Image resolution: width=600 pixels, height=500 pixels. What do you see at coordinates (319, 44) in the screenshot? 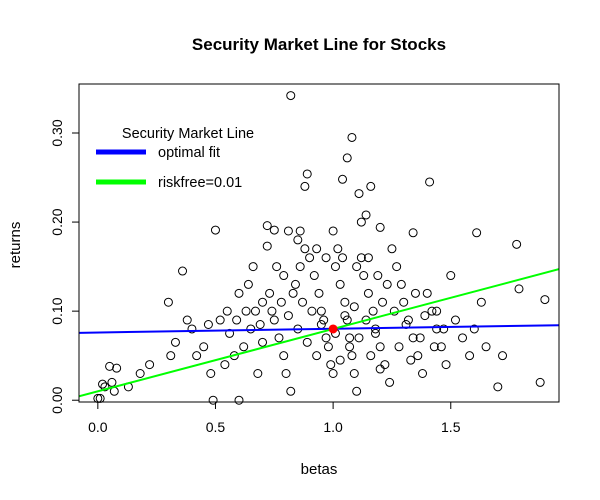
I see `chart-title: Security Market Line for Stocks` at bounding box center [319, 44].